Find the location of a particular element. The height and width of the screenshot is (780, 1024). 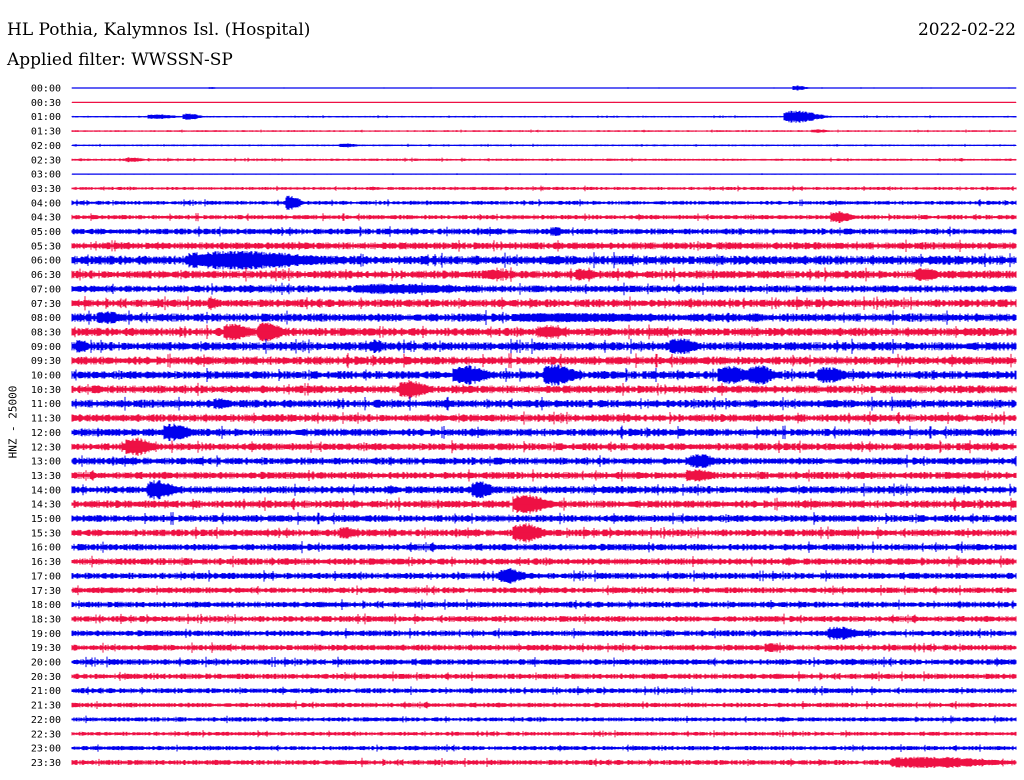

station-title: HL Pothia, Kalymnos Isl. (Hospital) is located at coordinates (159, 30).